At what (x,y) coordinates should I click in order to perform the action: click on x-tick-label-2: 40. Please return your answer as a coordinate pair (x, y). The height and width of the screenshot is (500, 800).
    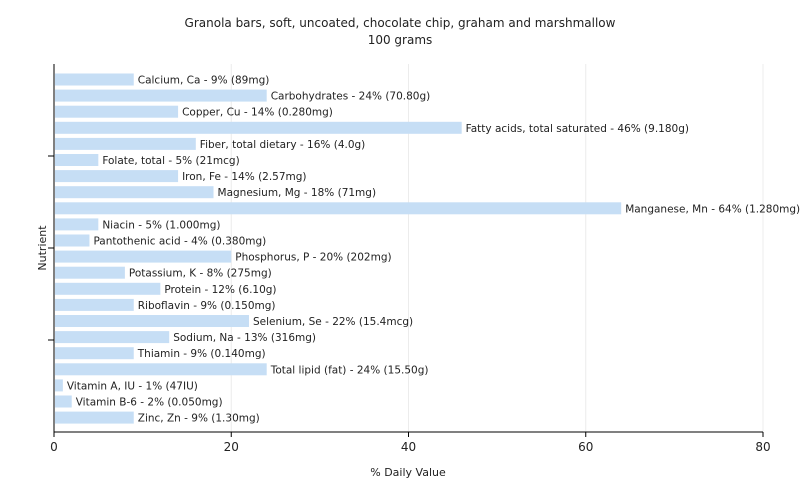
    Looking at the image, I should click on (408, 447).